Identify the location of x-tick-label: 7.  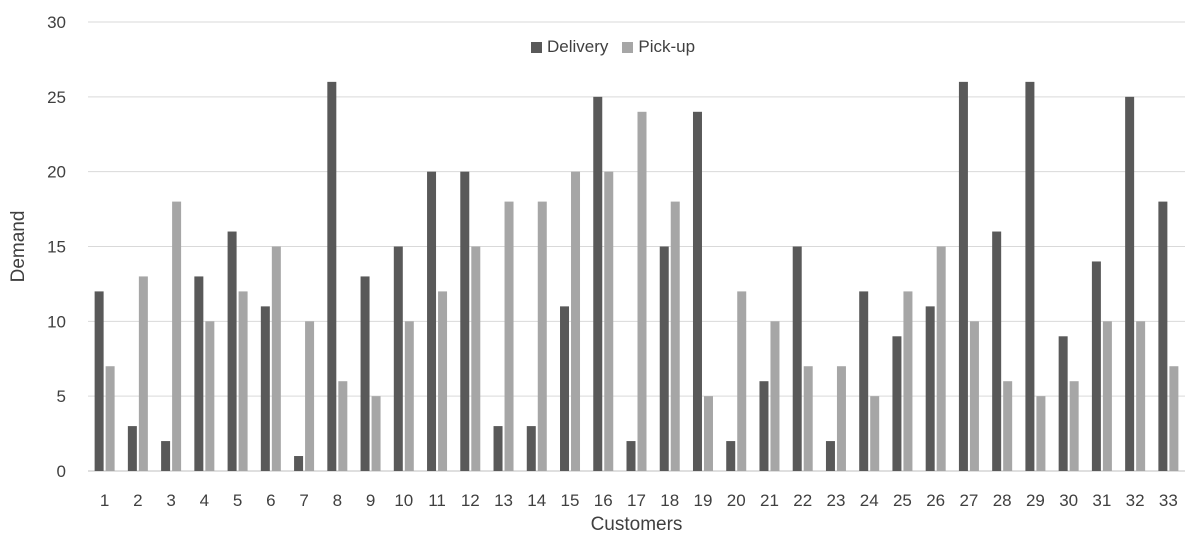
(303, 500).